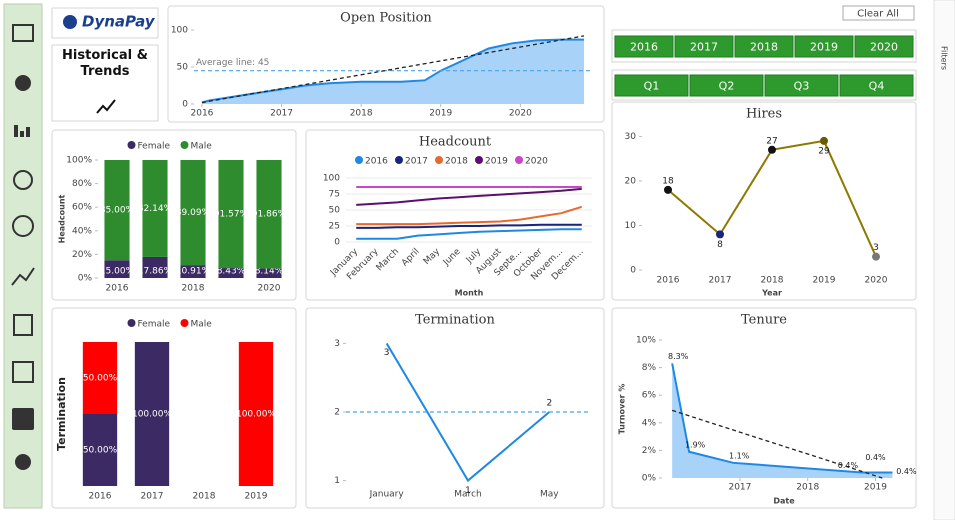  What do you see at coordinates (549, 495) in the screenshot?
I see `x-tick-label: May` at bounding box center [549, 495].